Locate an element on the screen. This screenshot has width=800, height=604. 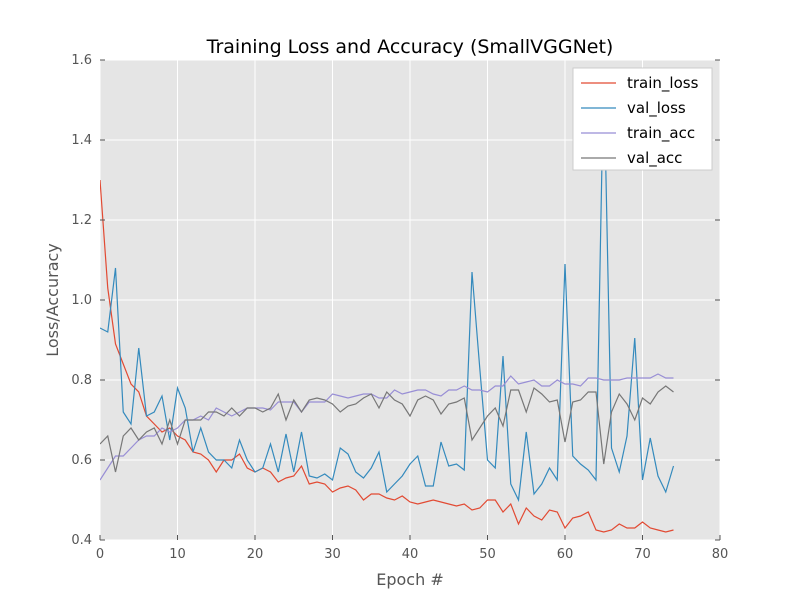
legend-label: train_acc is located at coordinates (661, 133).